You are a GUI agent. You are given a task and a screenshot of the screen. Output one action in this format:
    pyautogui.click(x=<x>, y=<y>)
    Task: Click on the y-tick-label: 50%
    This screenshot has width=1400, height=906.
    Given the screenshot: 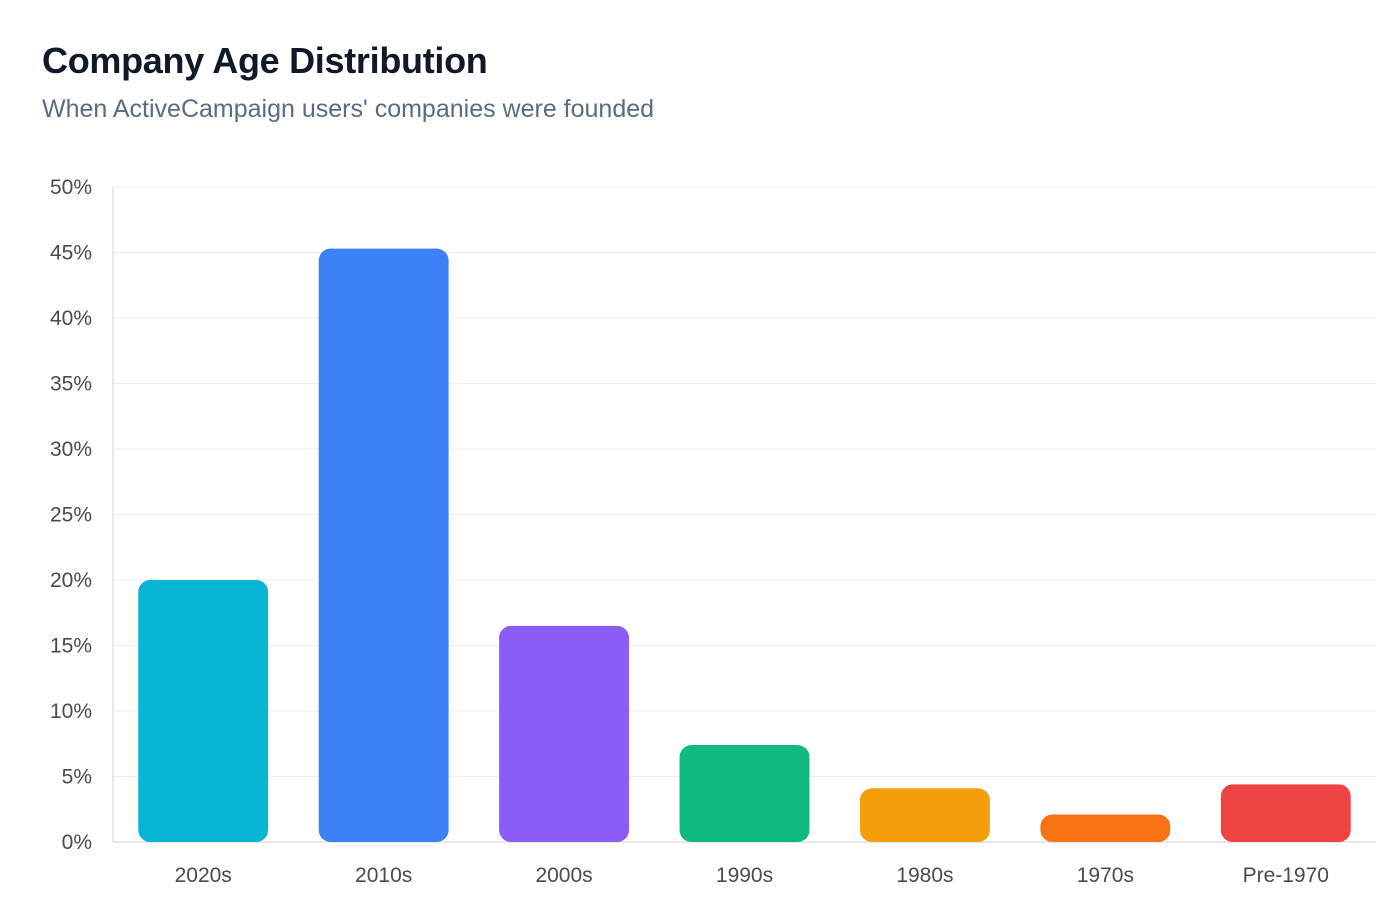 What is the action you would take?
    pyautogui.click(x=71, y=187)
    